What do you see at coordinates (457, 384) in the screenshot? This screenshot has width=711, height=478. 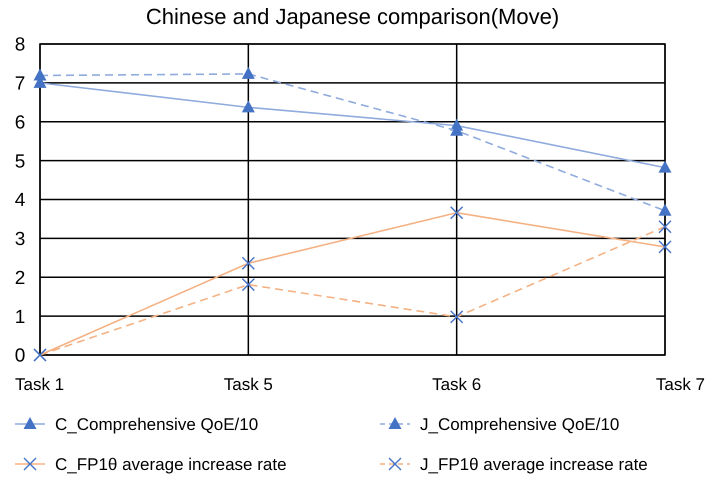 I see `x-tick-label: Task 6` at bounding box center [457, 384].